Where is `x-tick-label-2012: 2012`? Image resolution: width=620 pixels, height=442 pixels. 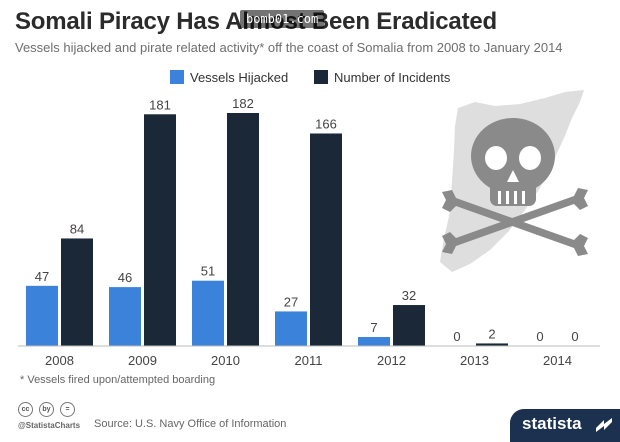
x-tick-label-2012: 2012 is located at coordinates (391, 360).